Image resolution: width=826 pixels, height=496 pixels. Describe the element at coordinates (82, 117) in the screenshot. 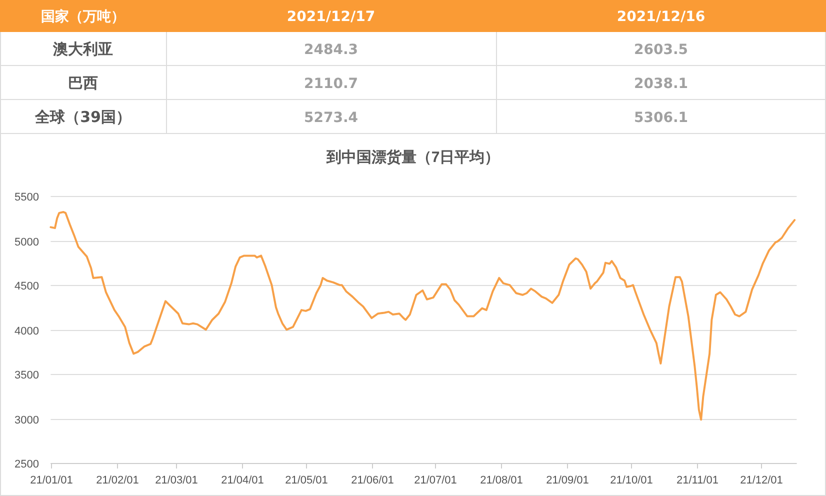

I see `y-tick-label: 全球（39国）` at that location.